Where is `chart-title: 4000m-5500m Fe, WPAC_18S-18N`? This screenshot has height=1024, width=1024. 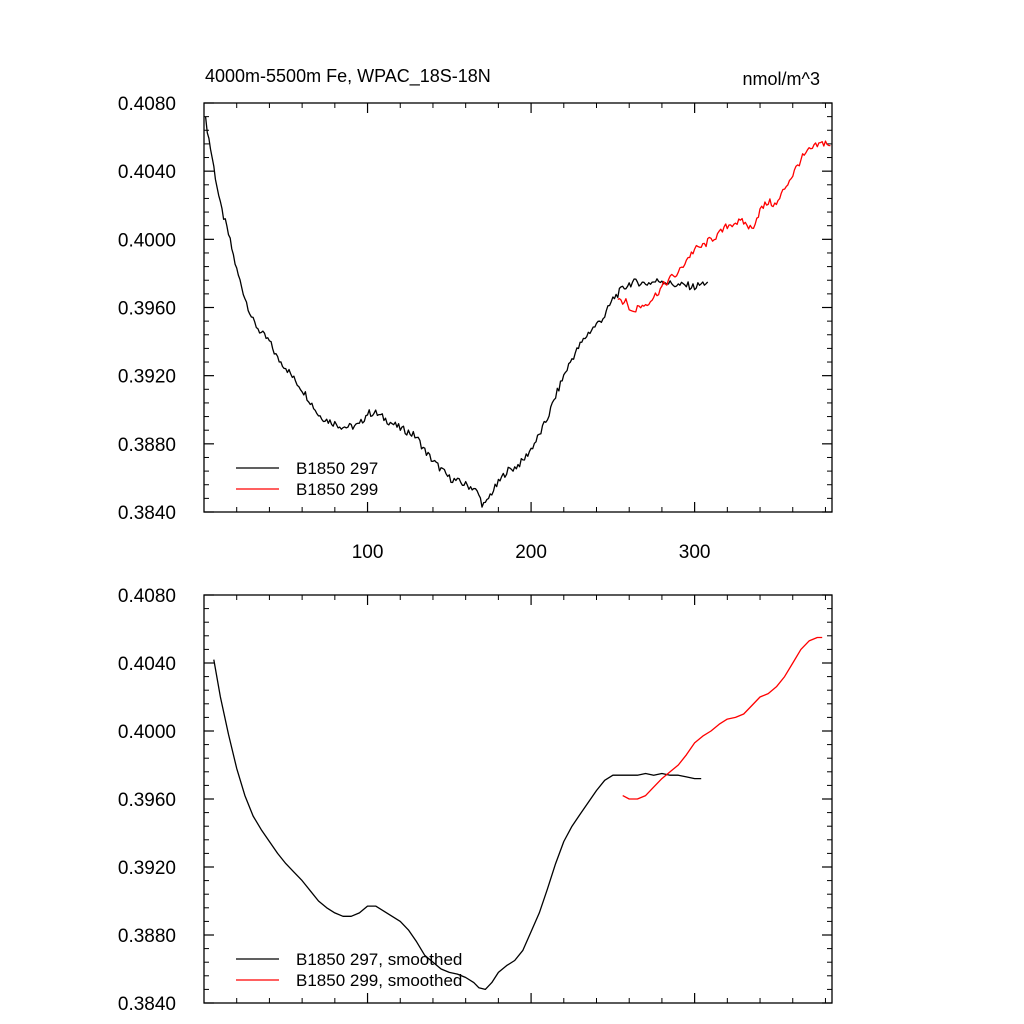
chart-title: 4000m-5500m Fe, WPAC_18S-18N is located at coordinates (348, 76).